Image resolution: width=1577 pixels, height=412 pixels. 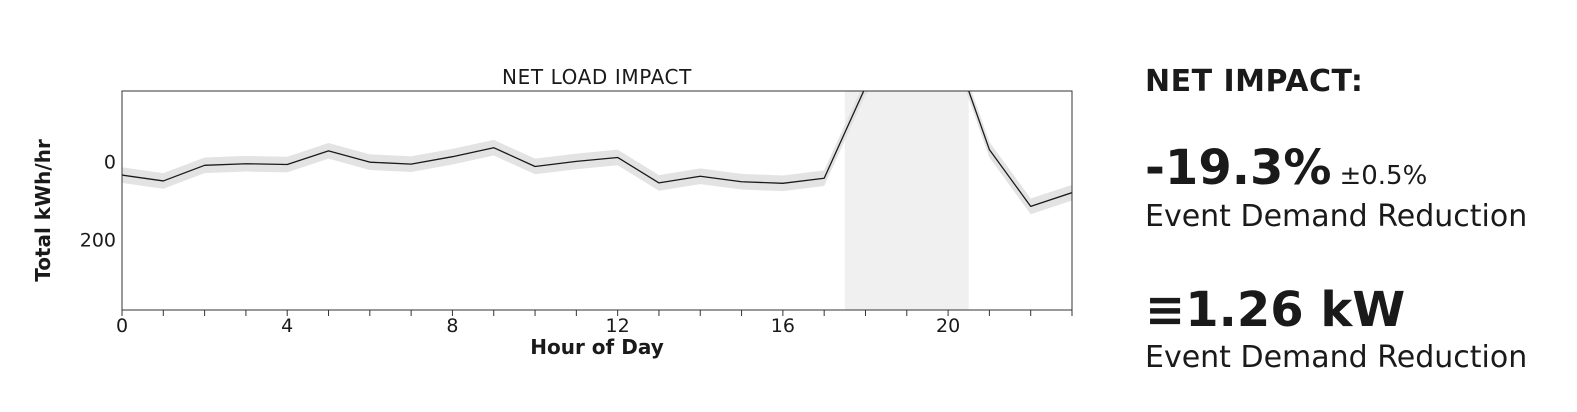 I want to click on percent-error-margin: ±0.5%, so click(x=1383, y=176).